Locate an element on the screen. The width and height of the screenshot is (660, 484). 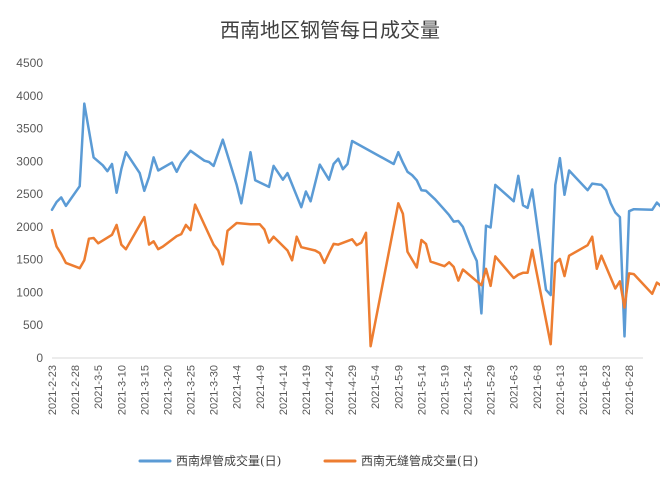
x-tick-label: 2021-4-4 is located at coordinates (238, 387).